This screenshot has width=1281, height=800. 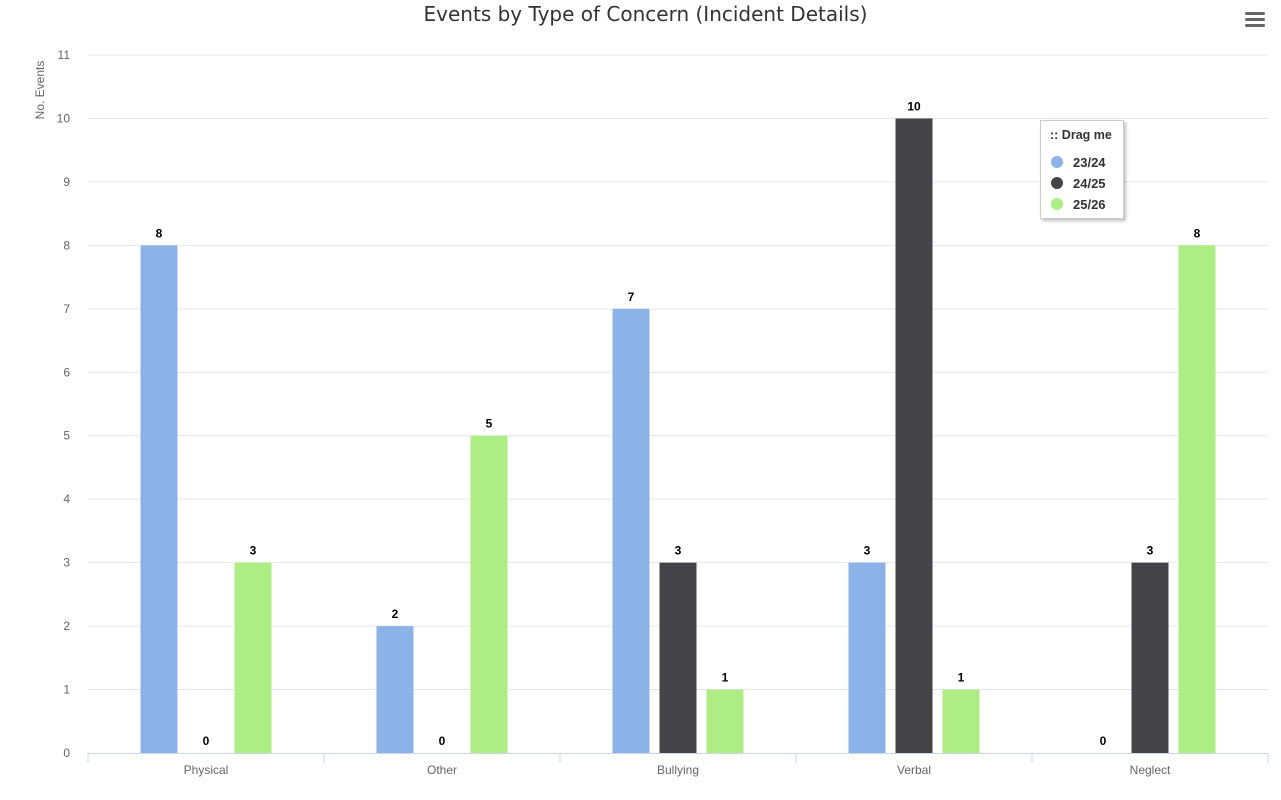 What do you see at coordinates (64, 55) in the screenshot?
I see `y-tick-label: 11` at bounding box center [64, 55].